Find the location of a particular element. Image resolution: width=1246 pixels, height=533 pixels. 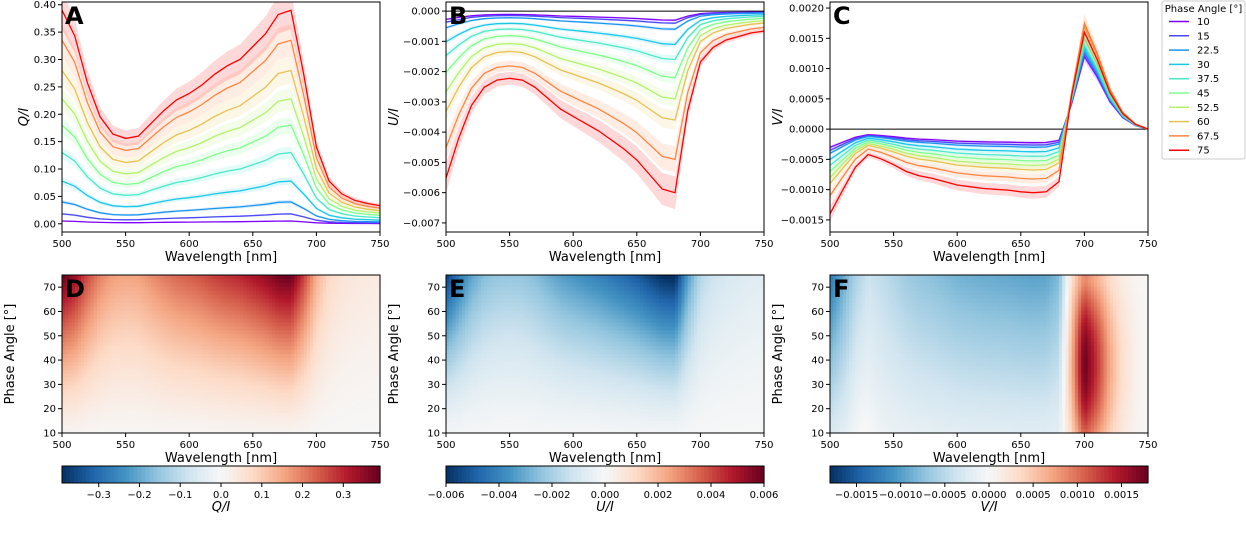

series-line-37.5 is located at coordinates (221, 185).